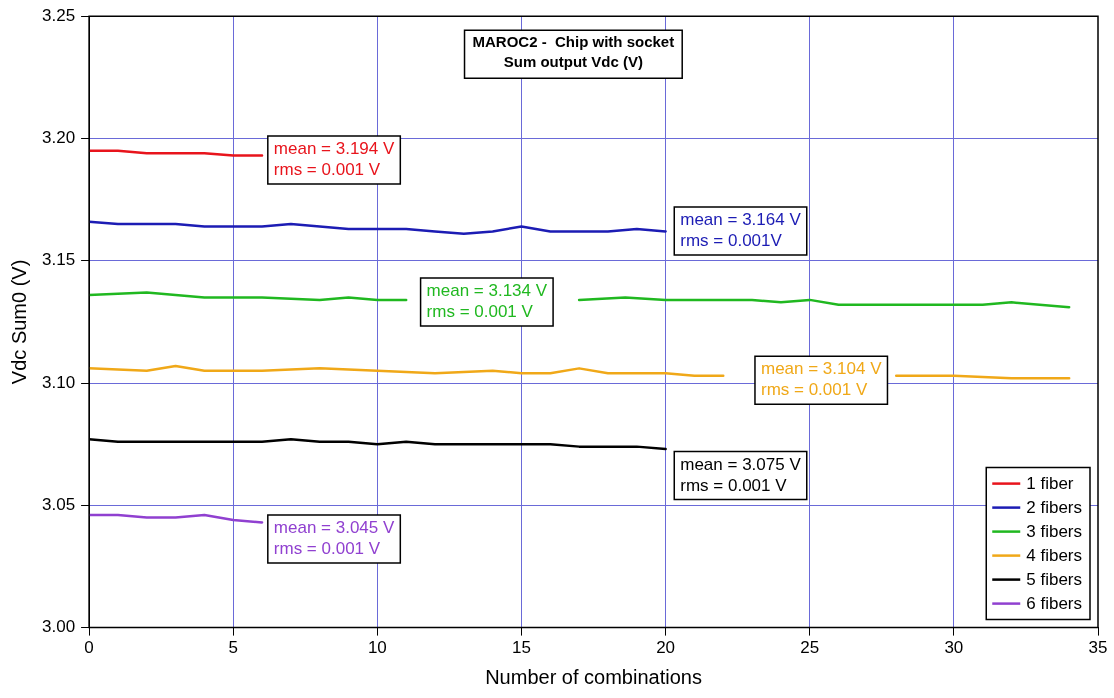 The width and height of the screenshot is (1114, 698). I want to click on x-tick-label: 20, so click(666, 648).